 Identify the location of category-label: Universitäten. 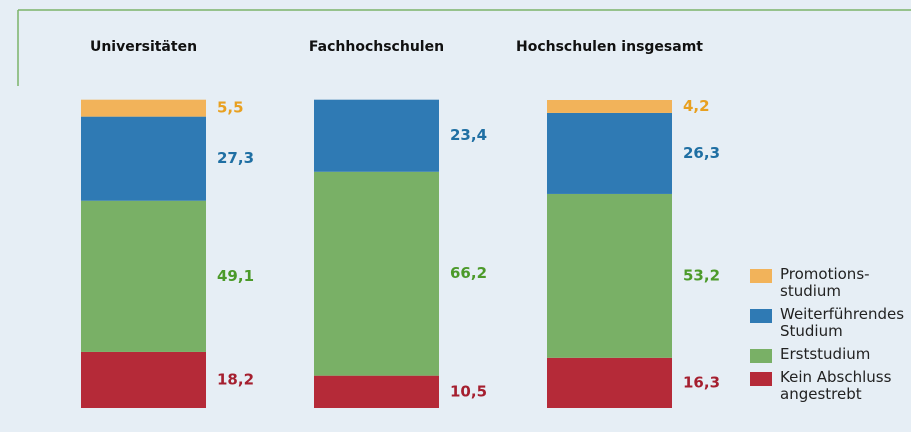
(143, 47).